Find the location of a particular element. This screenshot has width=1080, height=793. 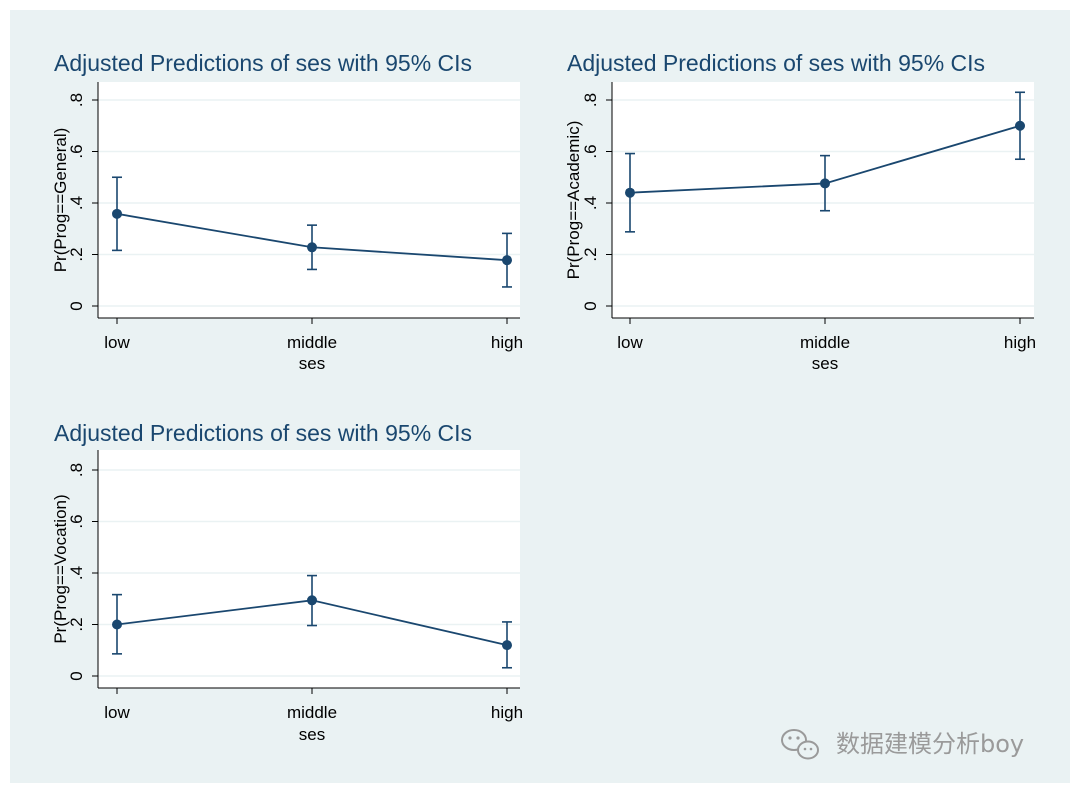

watermark-text: 数据建模分析boy is located at coordinates (930, 744).